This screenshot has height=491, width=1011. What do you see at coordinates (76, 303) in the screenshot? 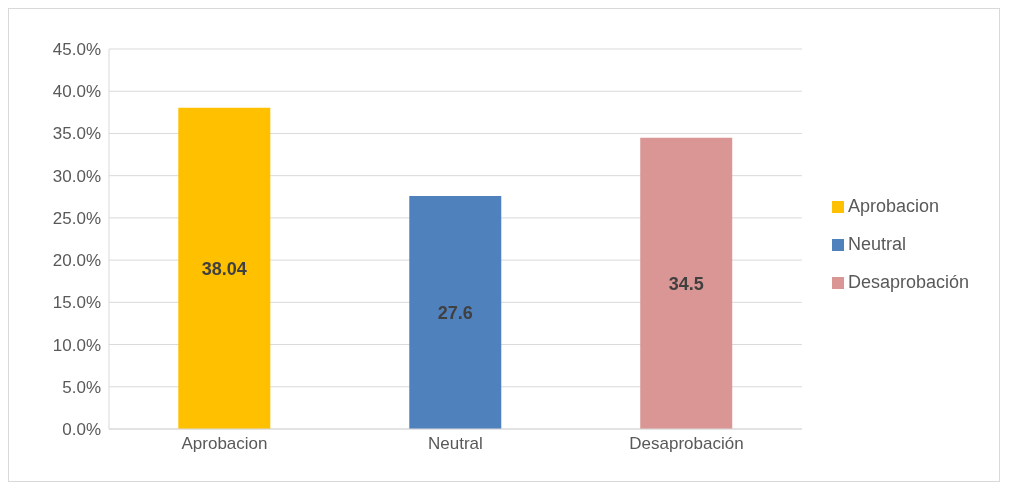
I see `y-tick-label: 15.0%` at bounding box center [76, 303].